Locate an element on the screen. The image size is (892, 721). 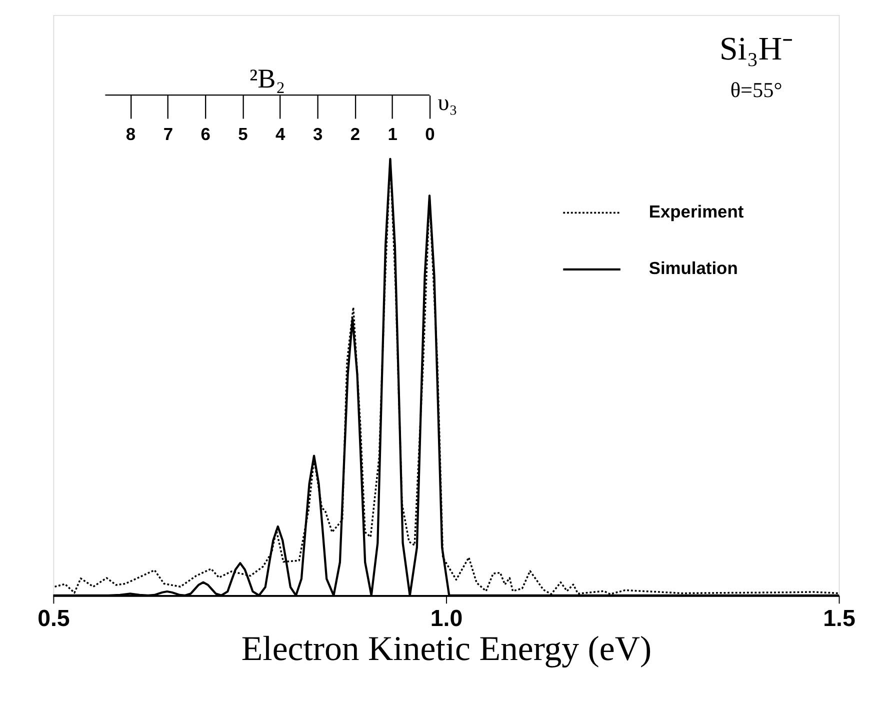
x2-tick-label: 1 is located at coordinates (393, 134).